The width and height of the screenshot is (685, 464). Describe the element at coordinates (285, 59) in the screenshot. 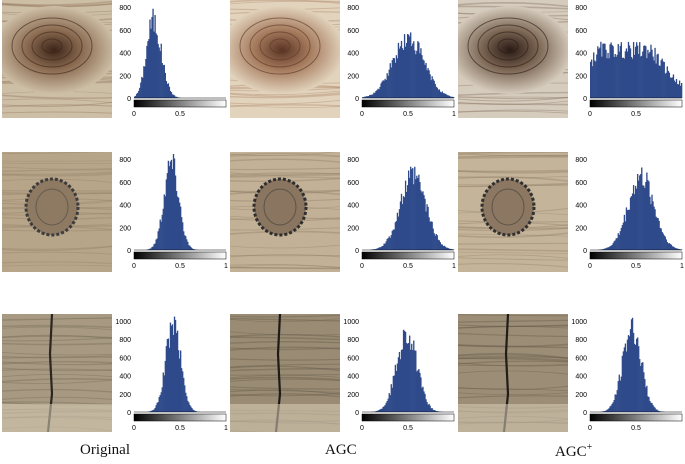

I see `texture-image-wood-knot-dark` at that location.